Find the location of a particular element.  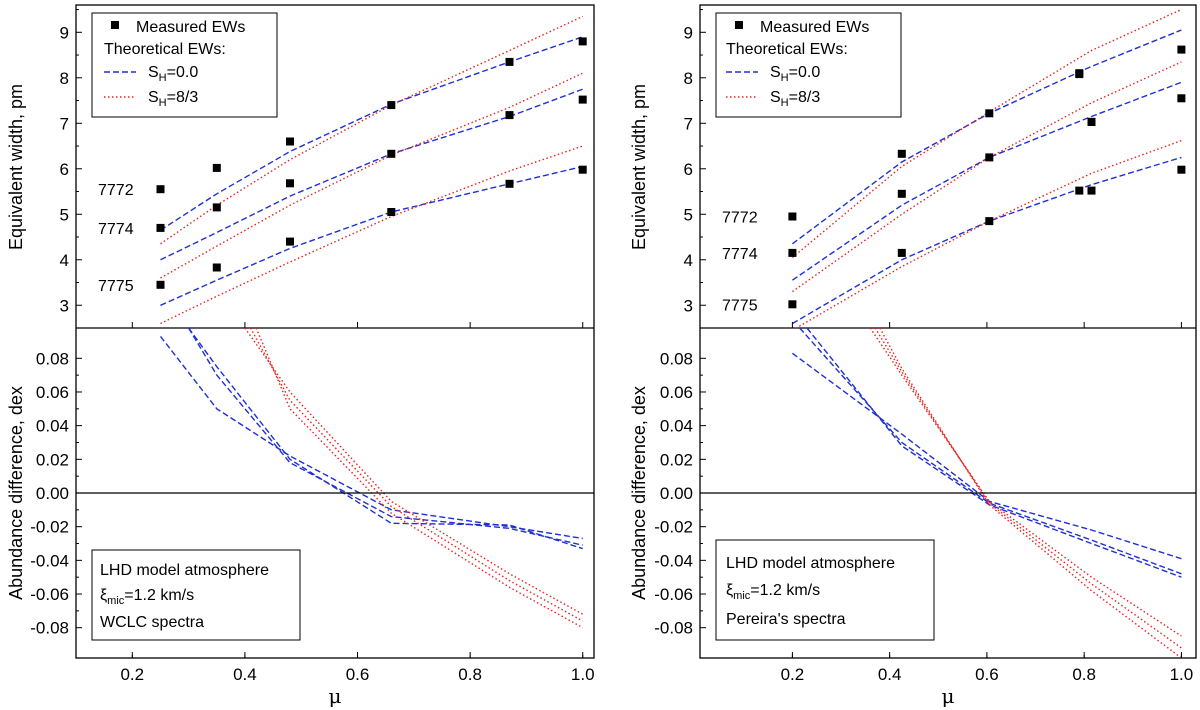

left-bottom-ytick-label: 0.02 is located at coordinates (52, 459).